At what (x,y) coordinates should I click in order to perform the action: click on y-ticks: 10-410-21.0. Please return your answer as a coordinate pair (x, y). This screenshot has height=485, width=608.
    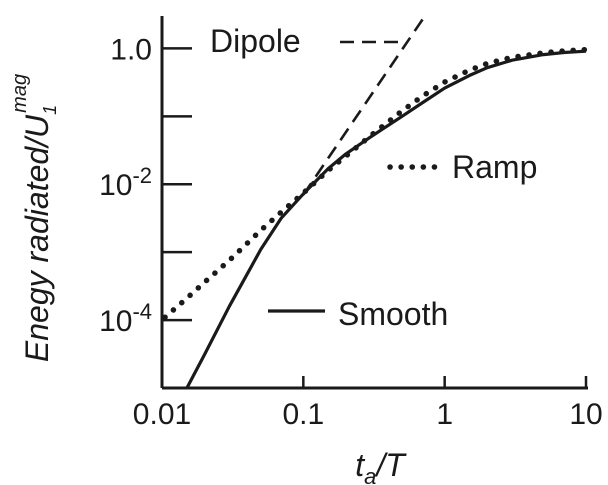
    Looking at the image, I should click on (145, 185).